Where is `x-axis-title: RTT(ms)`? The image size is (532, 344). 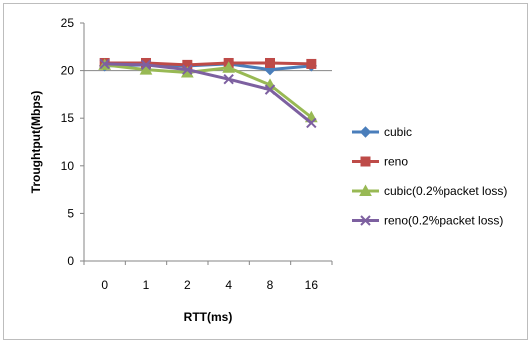
x-axis-title: RTT(ms) is located at coordinates (208, 317).